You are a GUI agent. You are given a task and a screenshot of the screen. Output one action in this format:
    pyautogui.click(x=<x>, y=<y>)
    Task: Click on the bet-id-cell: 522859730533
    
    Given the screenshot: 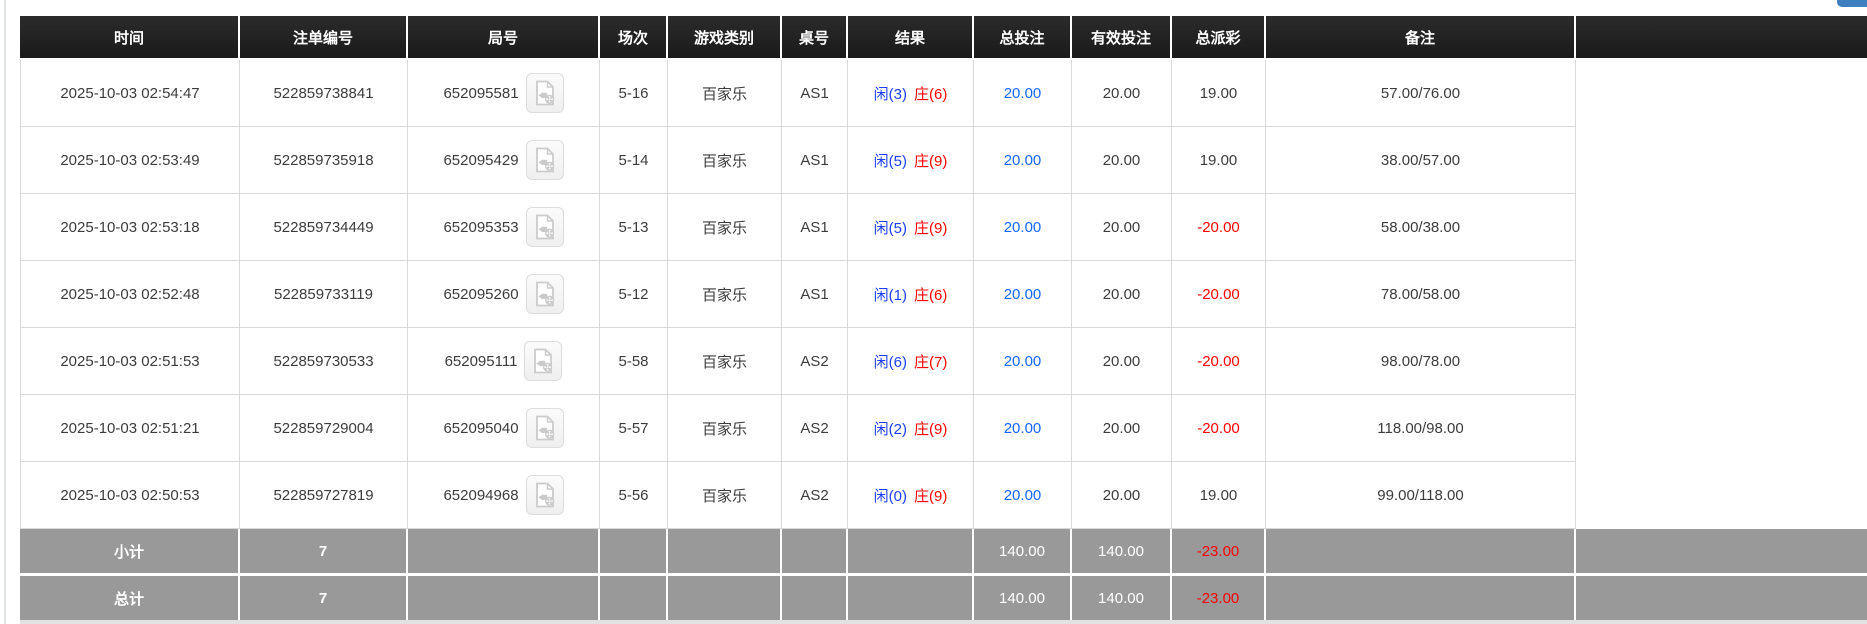 What is the action you would take?
    pyautogui.click(x=324, y=361)
    